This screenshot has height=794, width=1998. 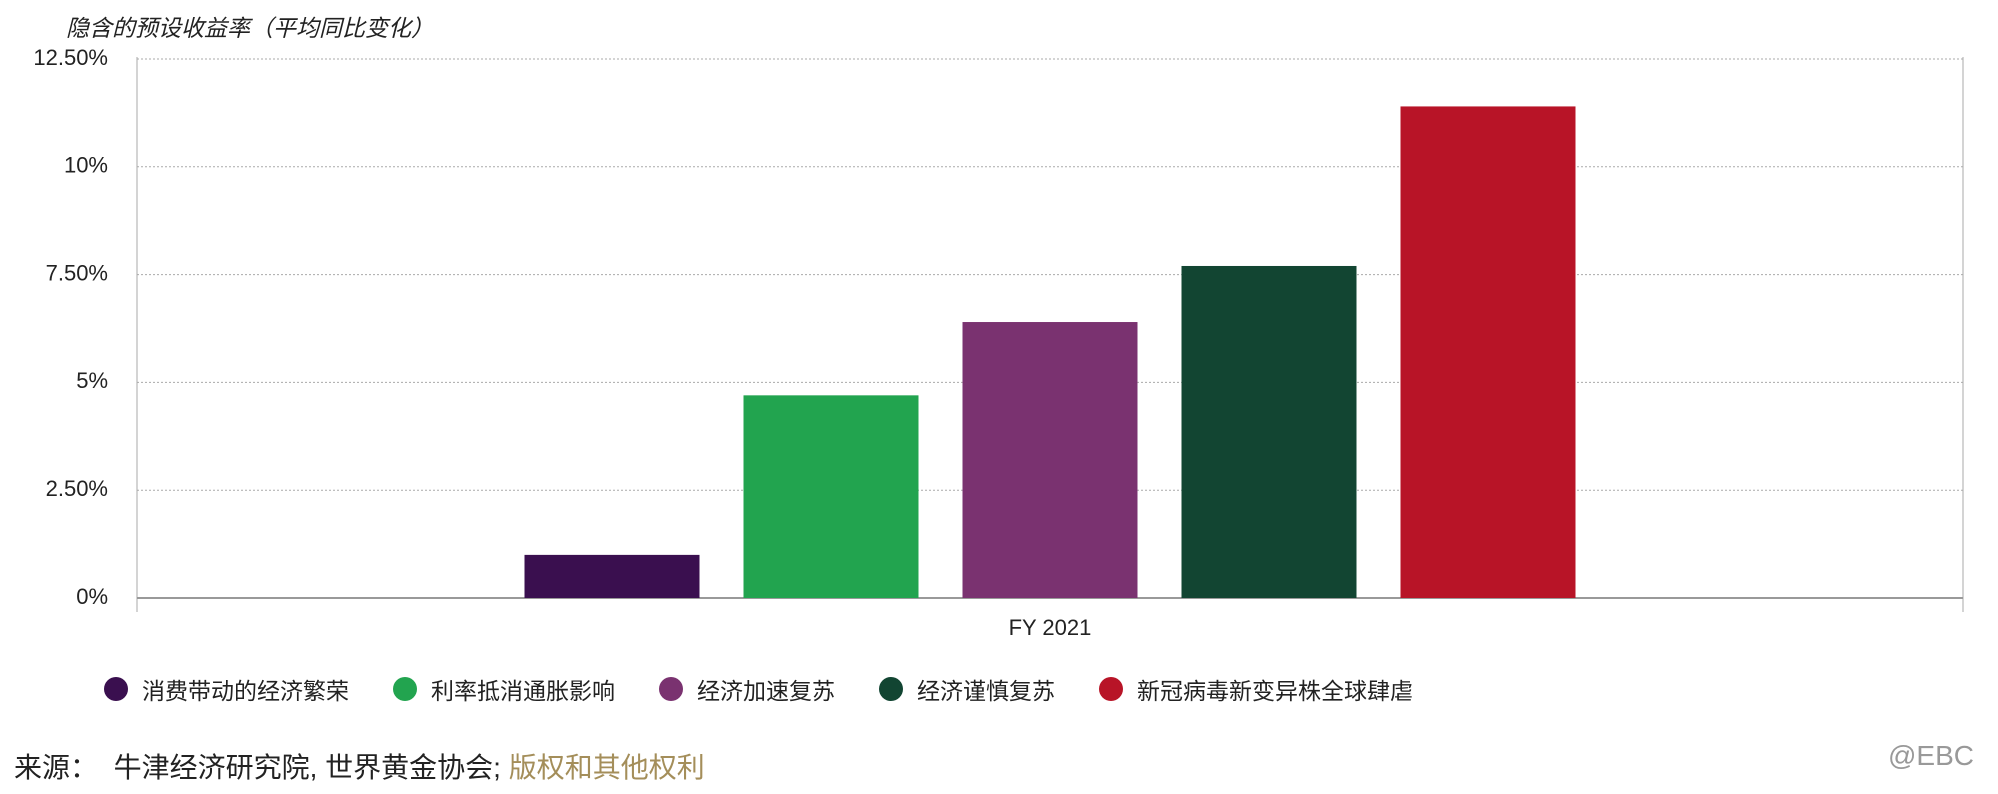 I want to click on source-text: 牛津经济研究院, 世界黄金协会;, so click(x=307, y=767).